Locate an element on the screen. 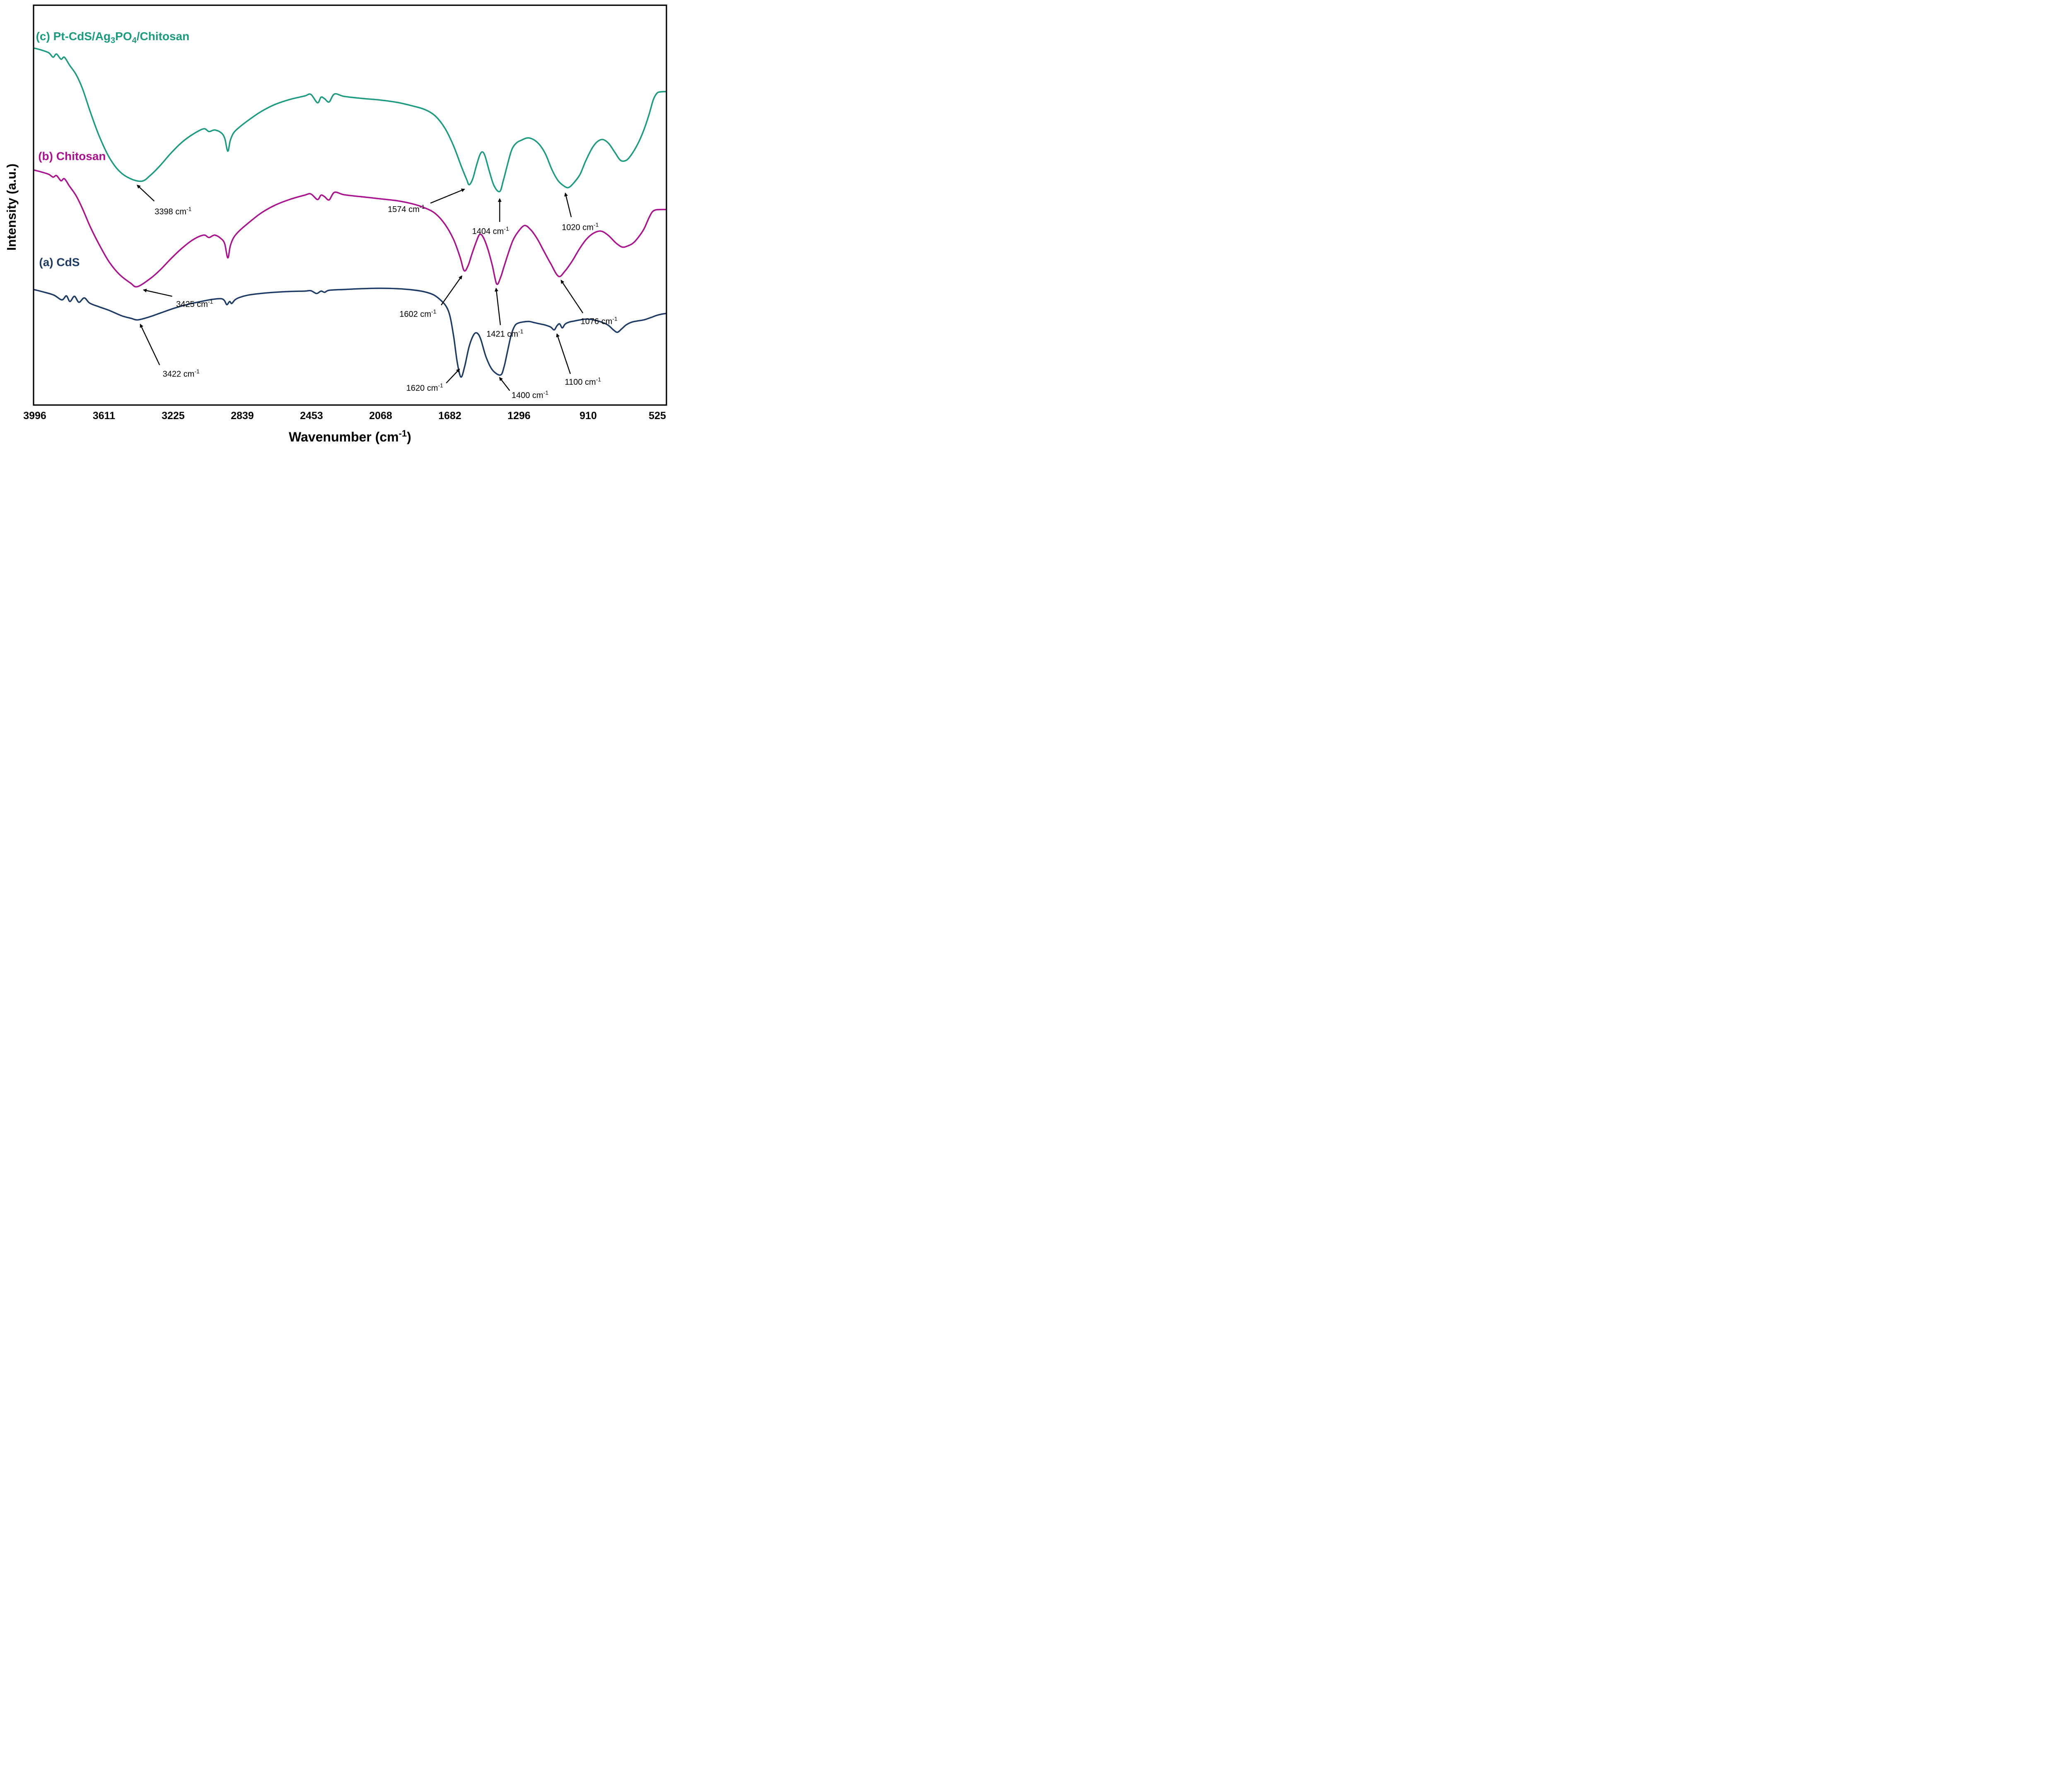  annotation-label-b-1076: 1076 cm-1 is located at coordinates (600, 320).